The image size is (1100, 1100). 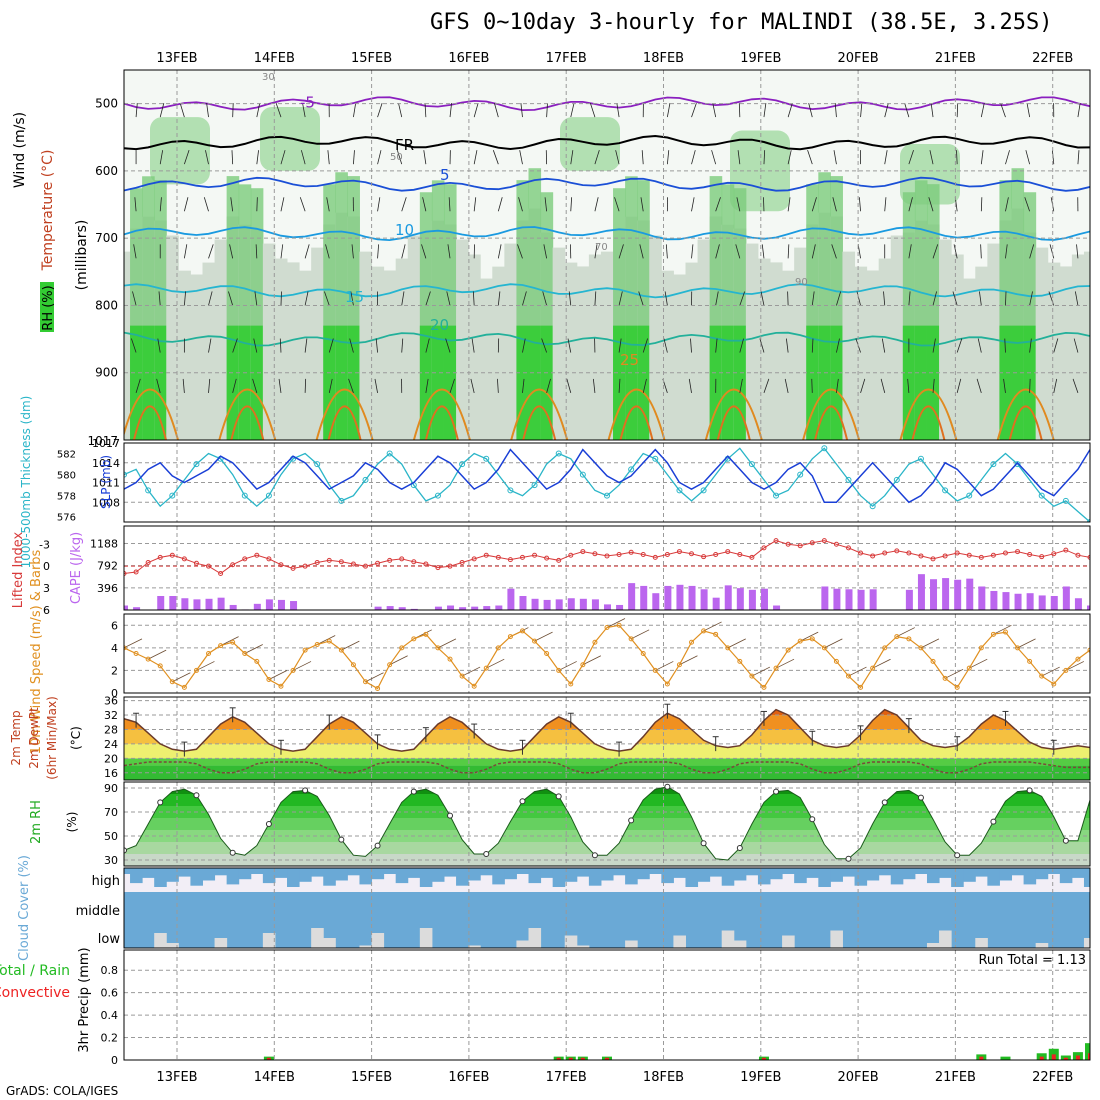 I want to click on precip-convective-bar, so click(x=1065, y=1058).